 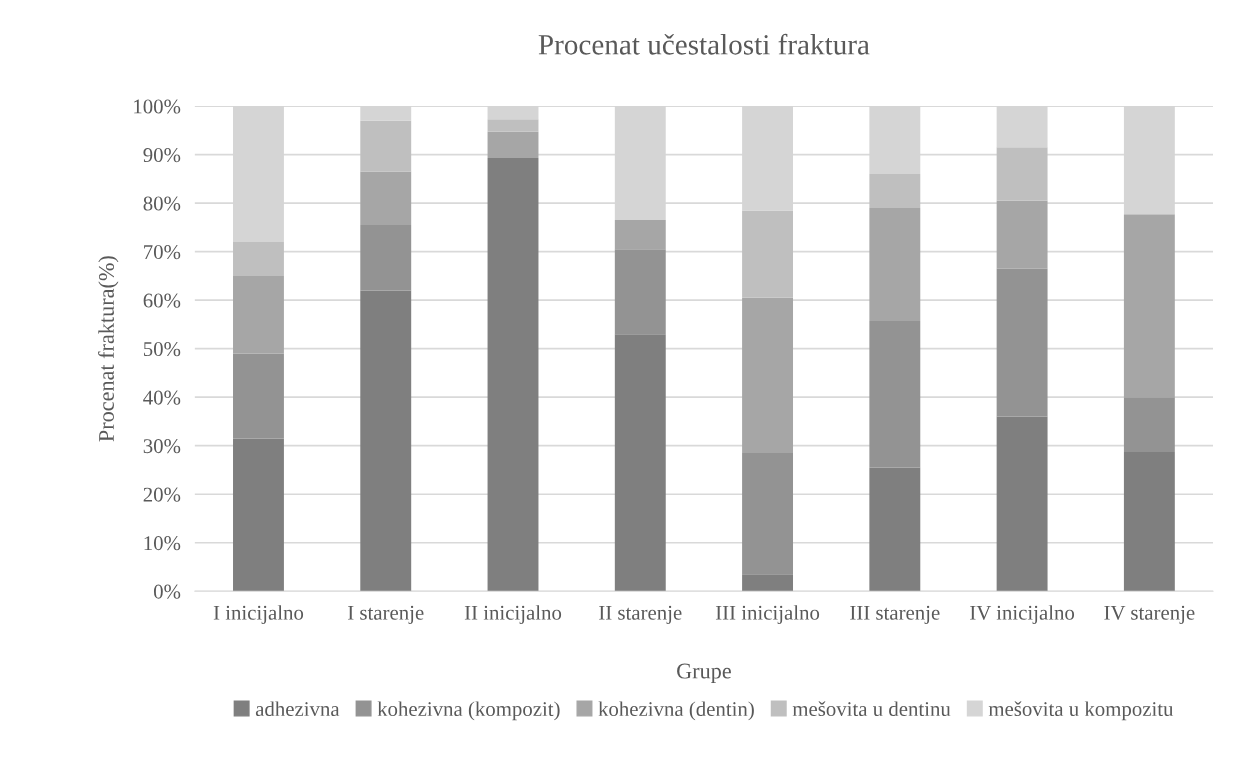 I want to click on legend-label: mešovita u kompozitu, so click(x=1081, y=711).